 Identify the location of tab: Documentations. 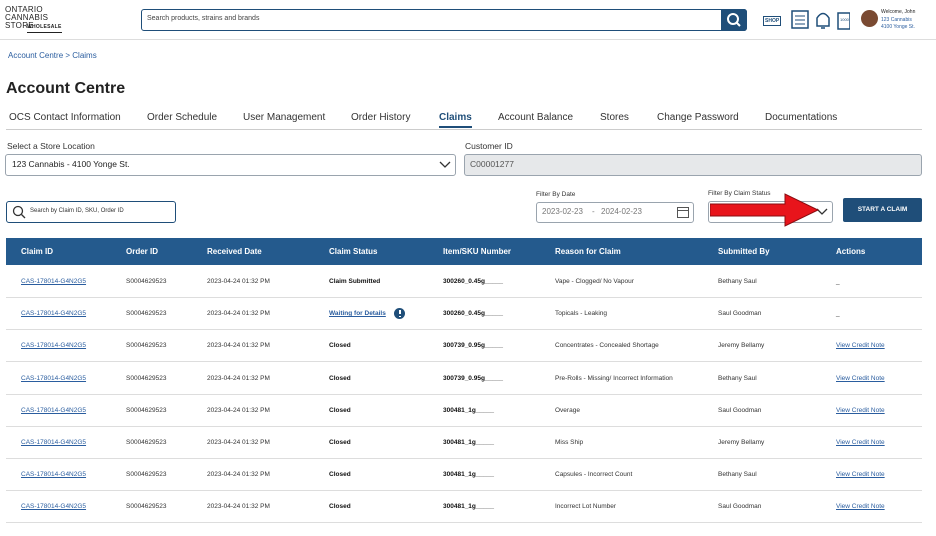
(801, 117).